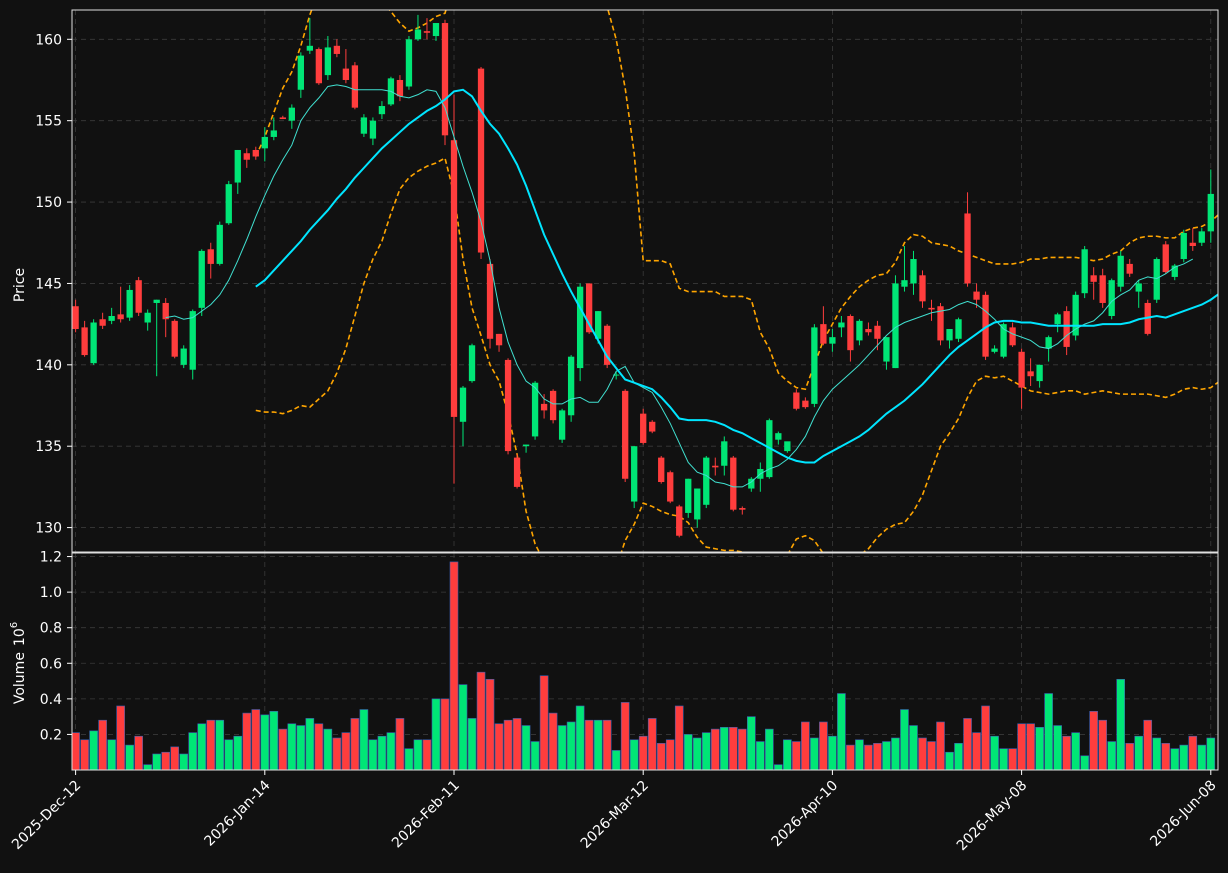 This screenshot has width=1228, height=873. I want to click on volume-tick-label: 0.8, so click(51, 629).